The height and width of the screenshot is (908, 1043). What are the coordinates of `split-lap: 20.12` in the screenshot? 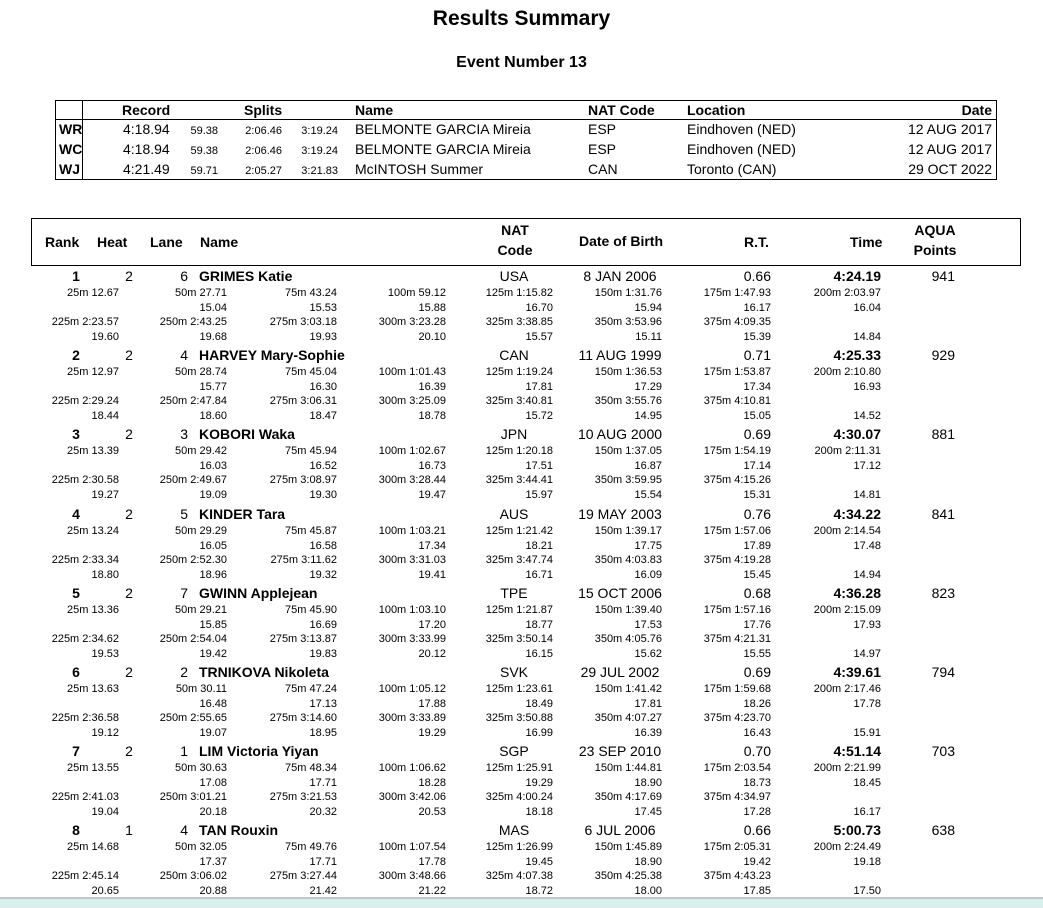 It's located at (432, 653).